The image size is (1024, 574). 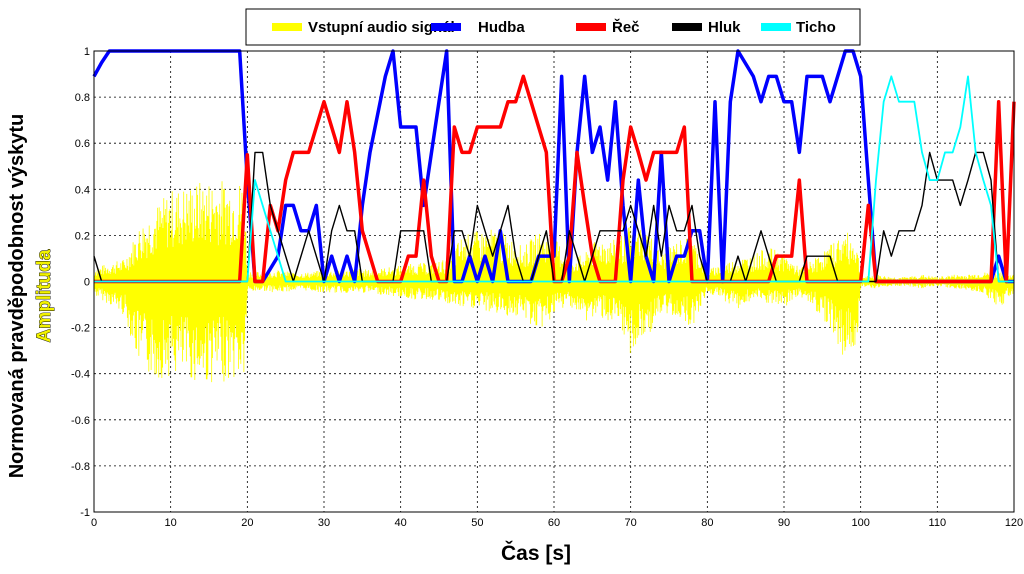 I want to click on legend-label: Řeč, so click(x=626, y=27).